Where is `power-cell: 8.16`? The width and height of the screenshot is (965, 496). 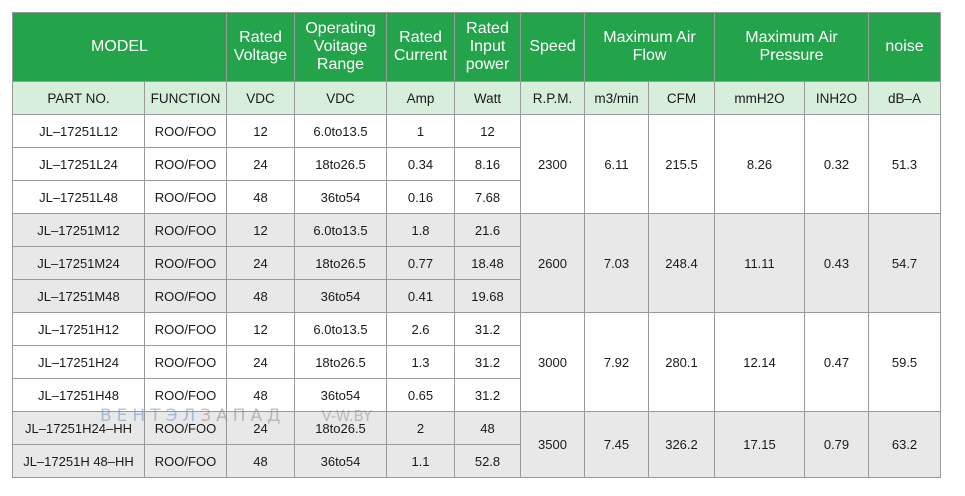
power-cell: 8.16 is located at coordinates (487, 164).